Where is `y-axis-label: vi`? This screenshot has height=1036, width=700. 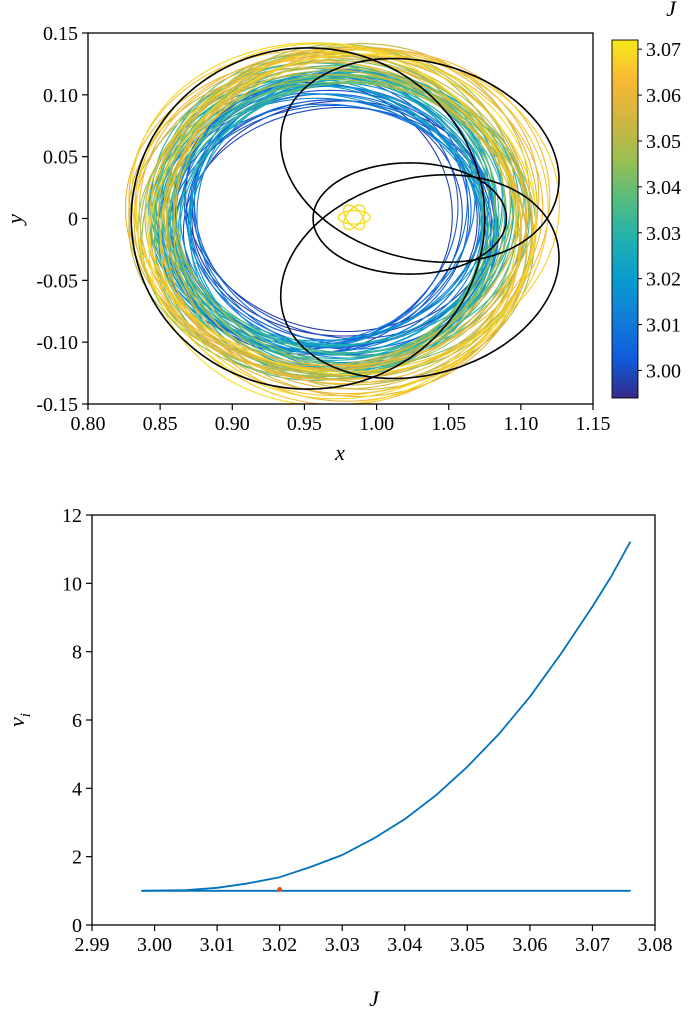
y-axis-label: vi is located at coordinates (19, 720).